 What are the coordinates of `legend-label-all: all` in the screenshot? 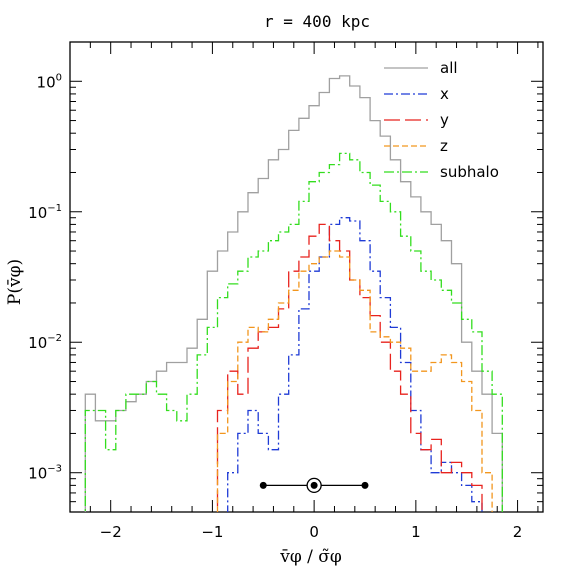 It's located at (449, 68).